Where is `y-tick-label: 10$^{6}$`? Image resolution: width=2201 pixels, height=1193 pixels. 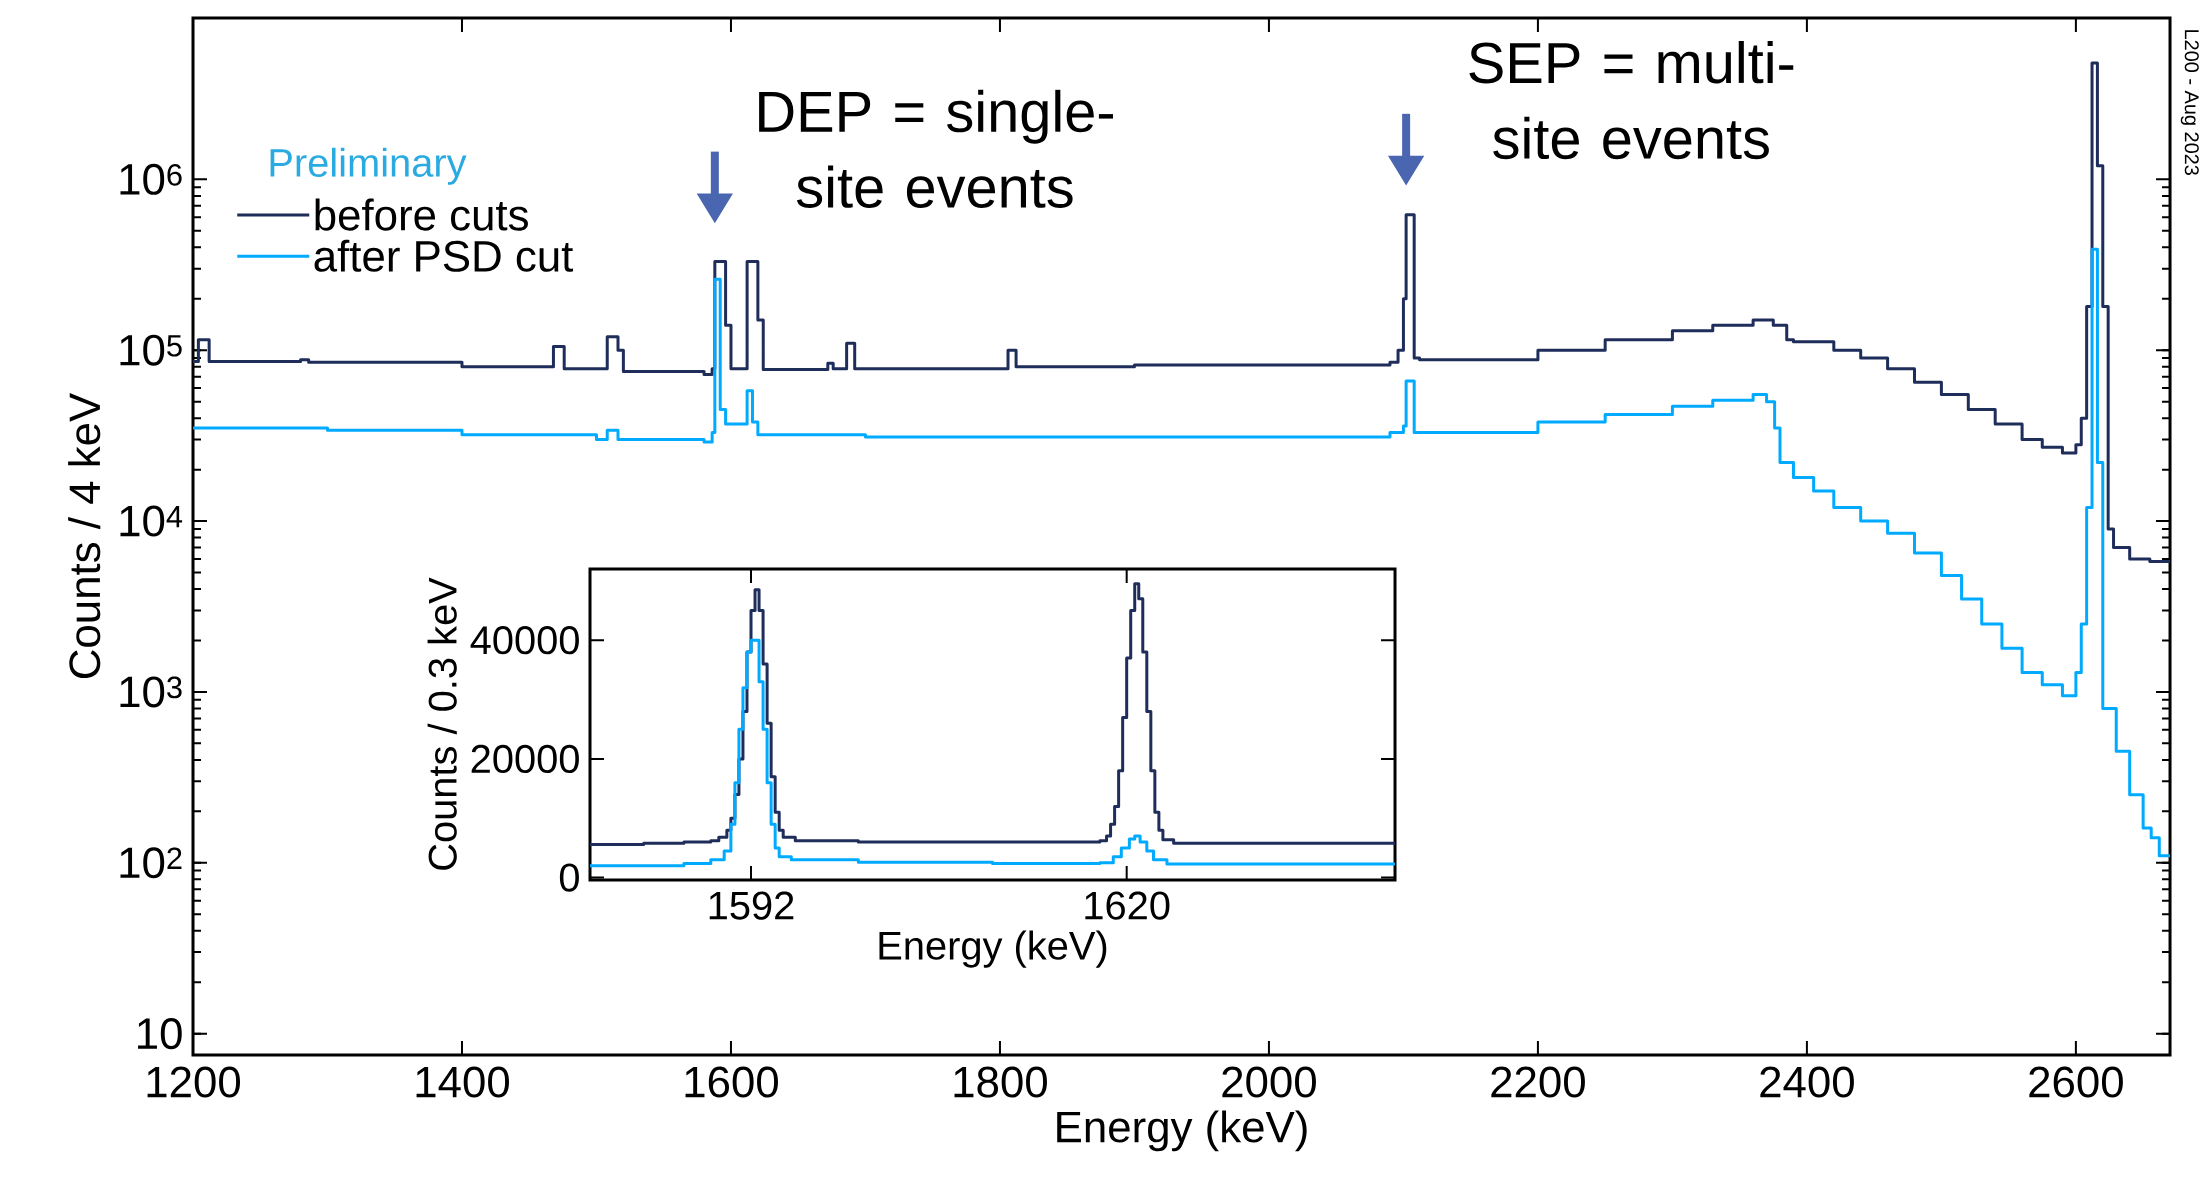 y-tick-label: 10$^{6}$ is located at coordinates (151, 179).